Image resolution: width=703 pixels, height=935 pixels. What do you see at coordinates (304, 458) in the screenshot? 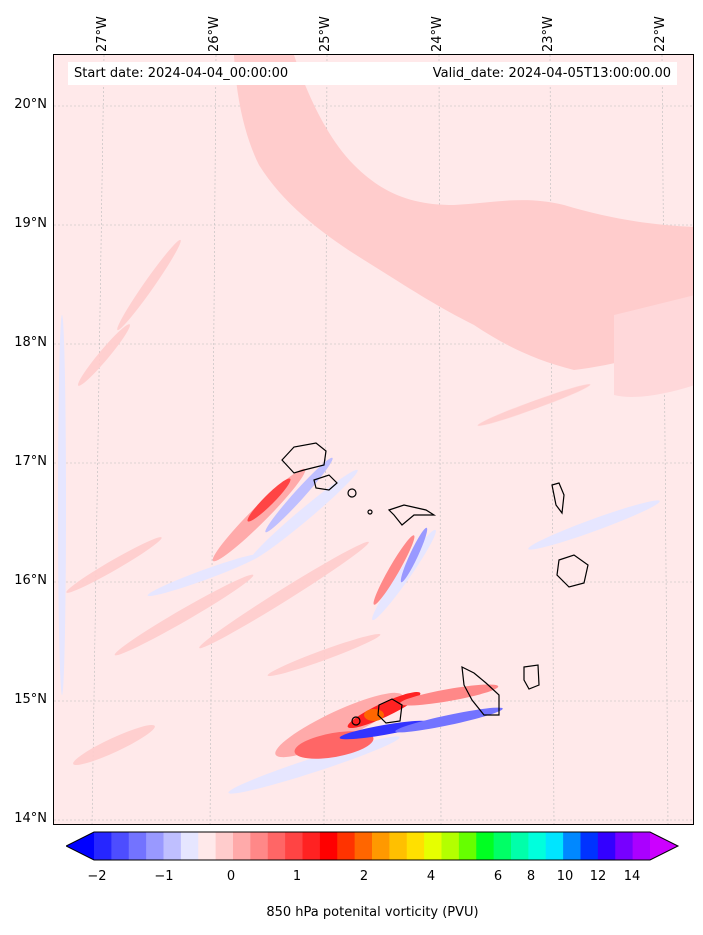
I see `island-santo-antao` at bounding box center [304, 458].